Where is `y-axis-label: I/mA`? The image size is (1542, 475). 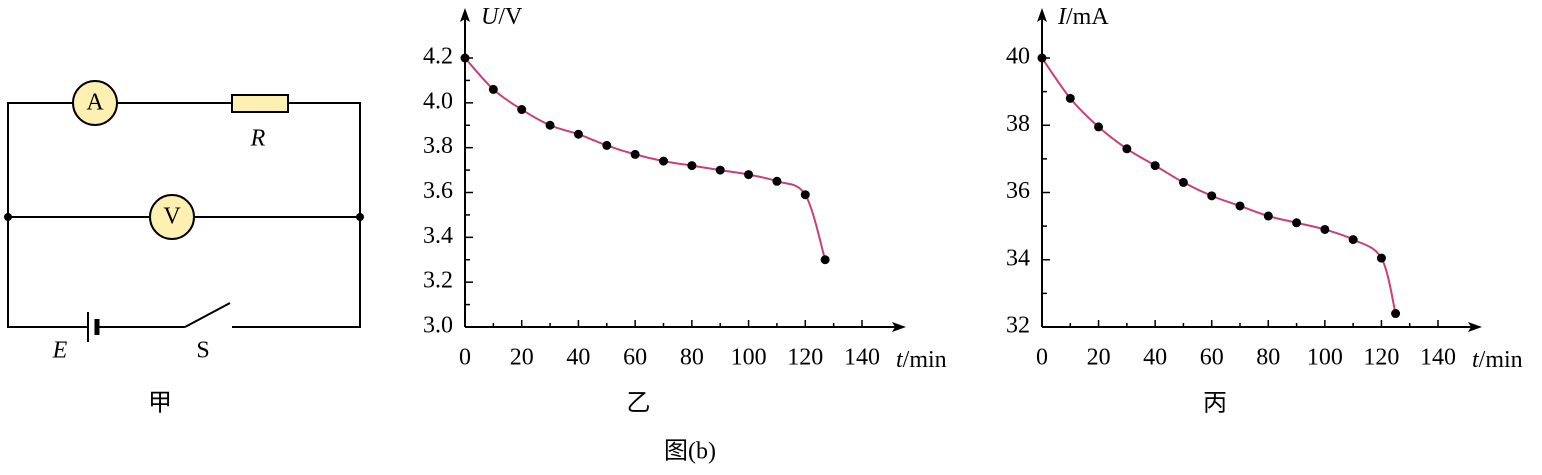
y-axis-label: I/mA is located at coordinates (1083, 17).